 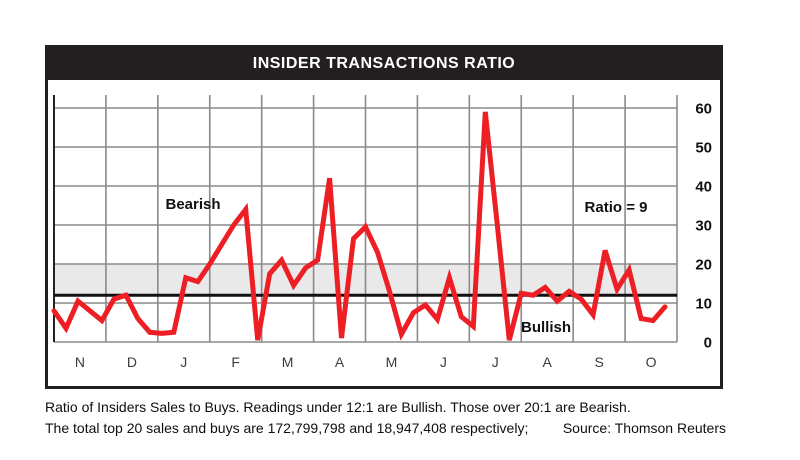 What do you see at coordinates (703, 265) in the screenshot?
I see `ytick-label: 20` at bounding box center [703, 265].